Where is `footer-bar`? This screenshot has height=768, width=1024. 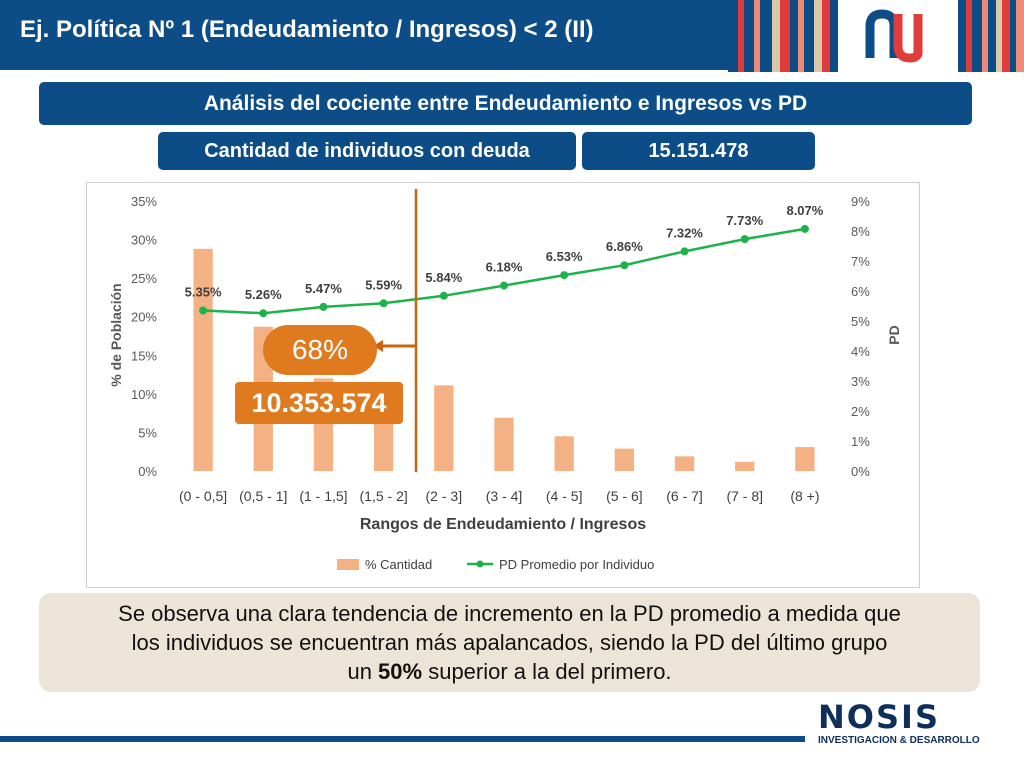
footer-bar is located at coordinates (402, 739).